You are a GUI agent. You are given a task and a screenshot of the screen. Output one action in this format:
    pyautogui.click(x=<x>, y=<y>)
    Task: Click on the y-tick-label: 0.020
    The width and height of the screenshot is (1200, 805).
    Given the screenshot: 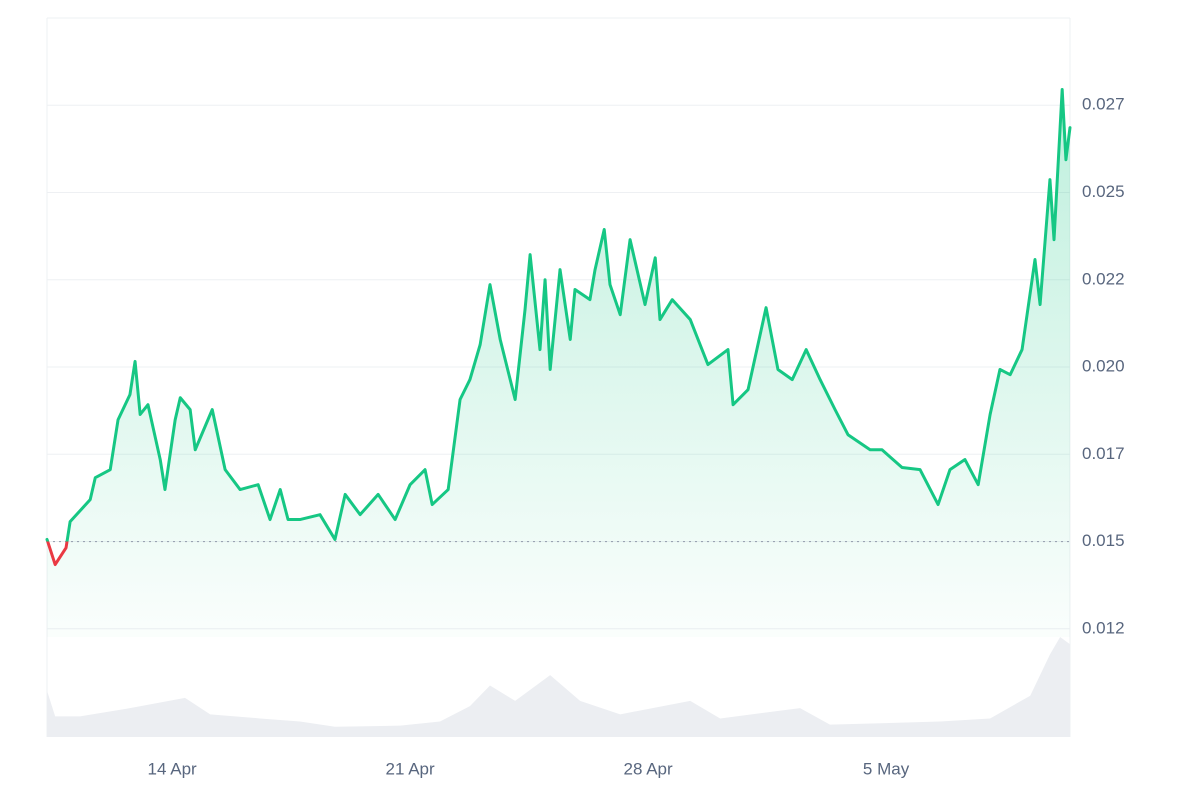 What is the action you would take?
    pyautogui.click(x=1103, y=366)
    